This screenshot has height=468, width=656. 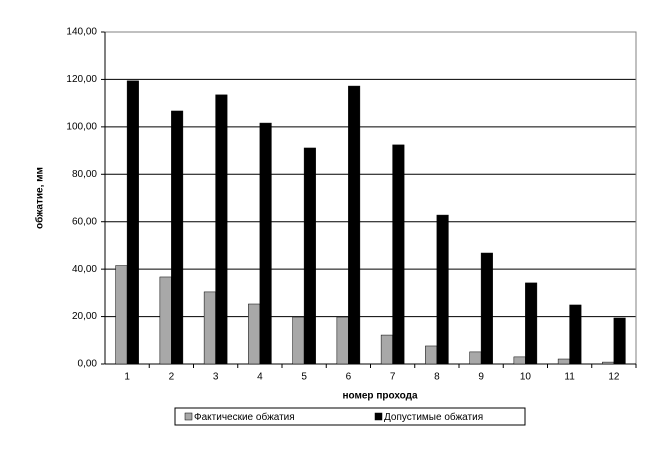 I want to click on x-tick-label: 12, so click(x=614, y=377).